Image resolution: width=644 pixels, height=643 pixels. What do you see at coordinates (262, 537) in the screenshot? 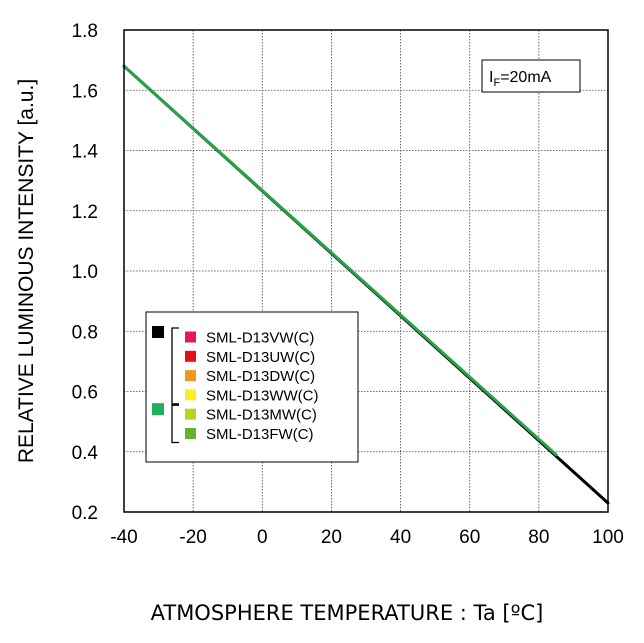
I see `x-tick-label: 0` at bounding box center [262, 537].